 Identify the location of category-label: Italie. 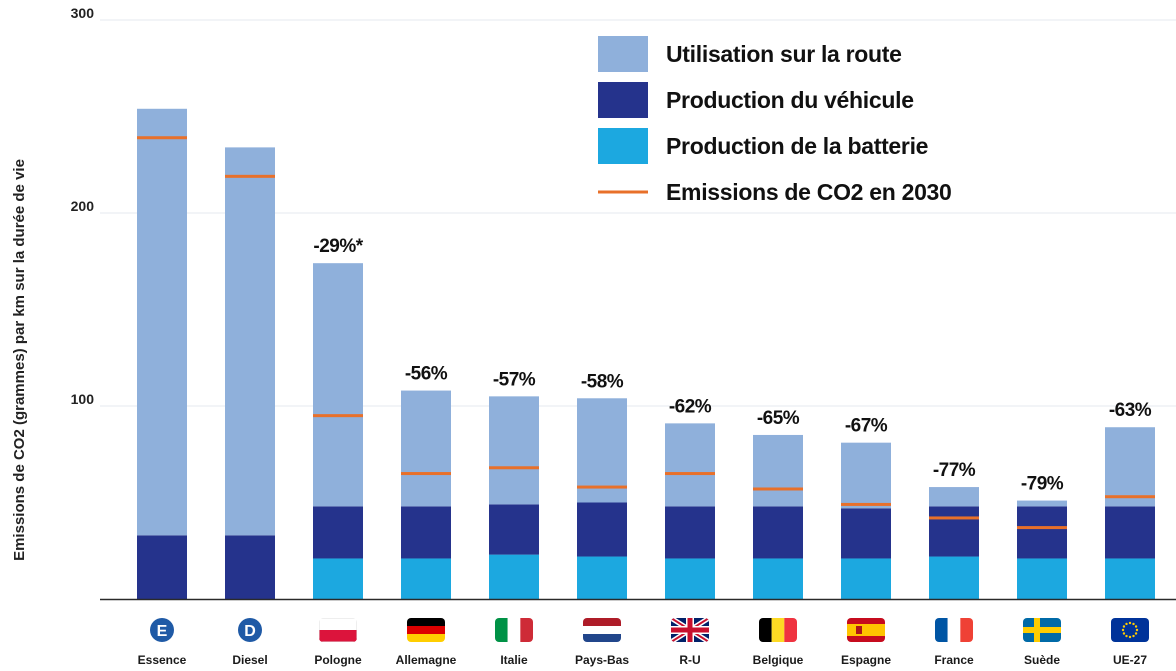
(514, 660).